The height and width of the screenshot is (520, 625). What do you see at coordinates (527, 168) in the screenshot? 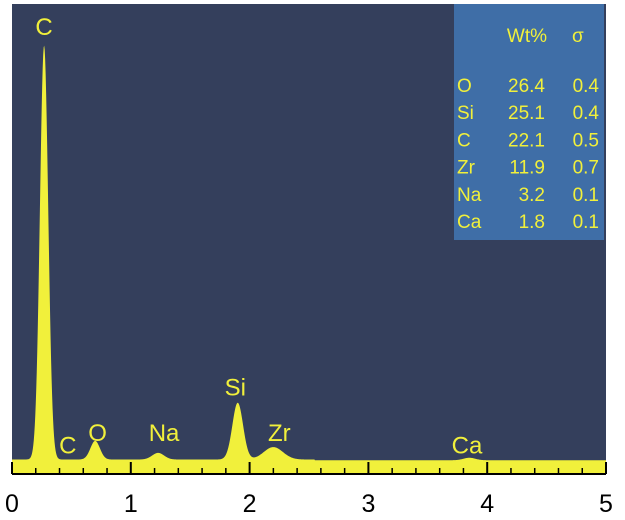
I see `table-cell-wt: 11.9` at bounding box center [527, 168].